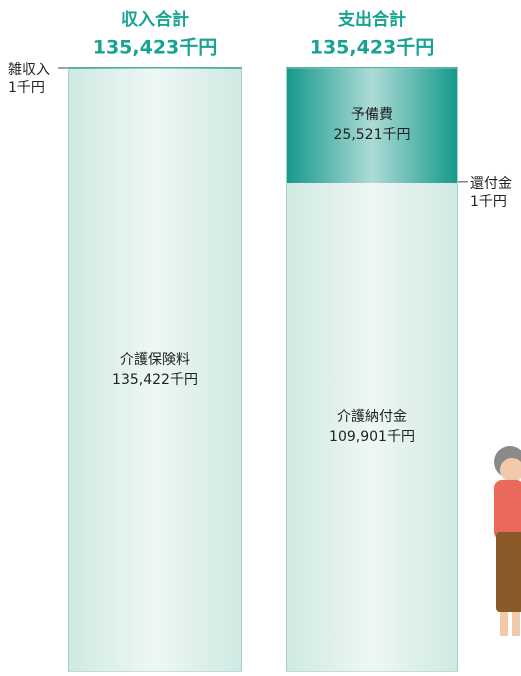  I want to click on segment-value: 109,901千円, so click(372, 437).